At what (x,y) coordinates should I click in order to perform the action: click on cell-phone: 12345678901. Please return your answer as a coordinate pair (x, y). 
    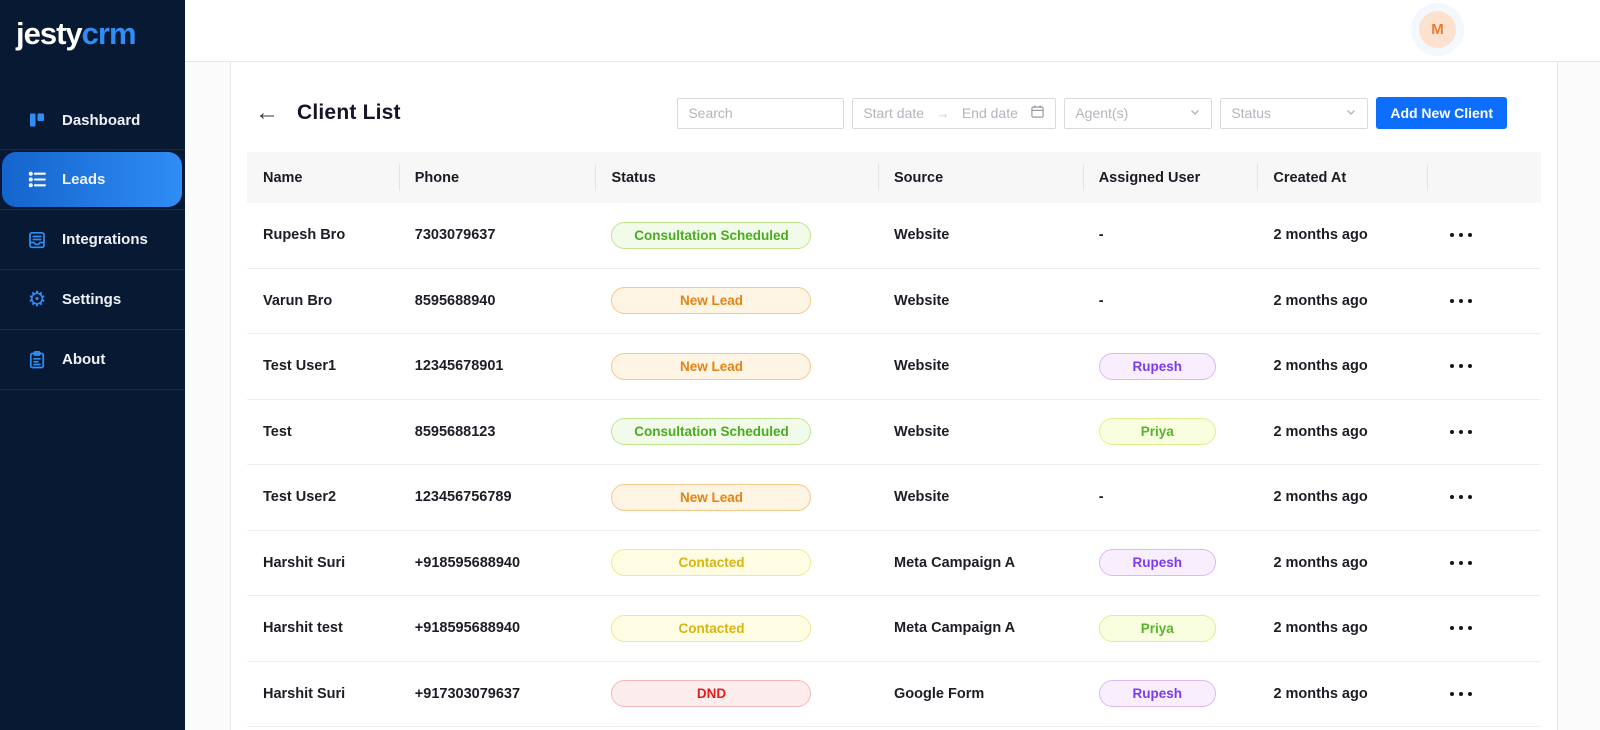
    Looking at the image, I should click on (459, 366).